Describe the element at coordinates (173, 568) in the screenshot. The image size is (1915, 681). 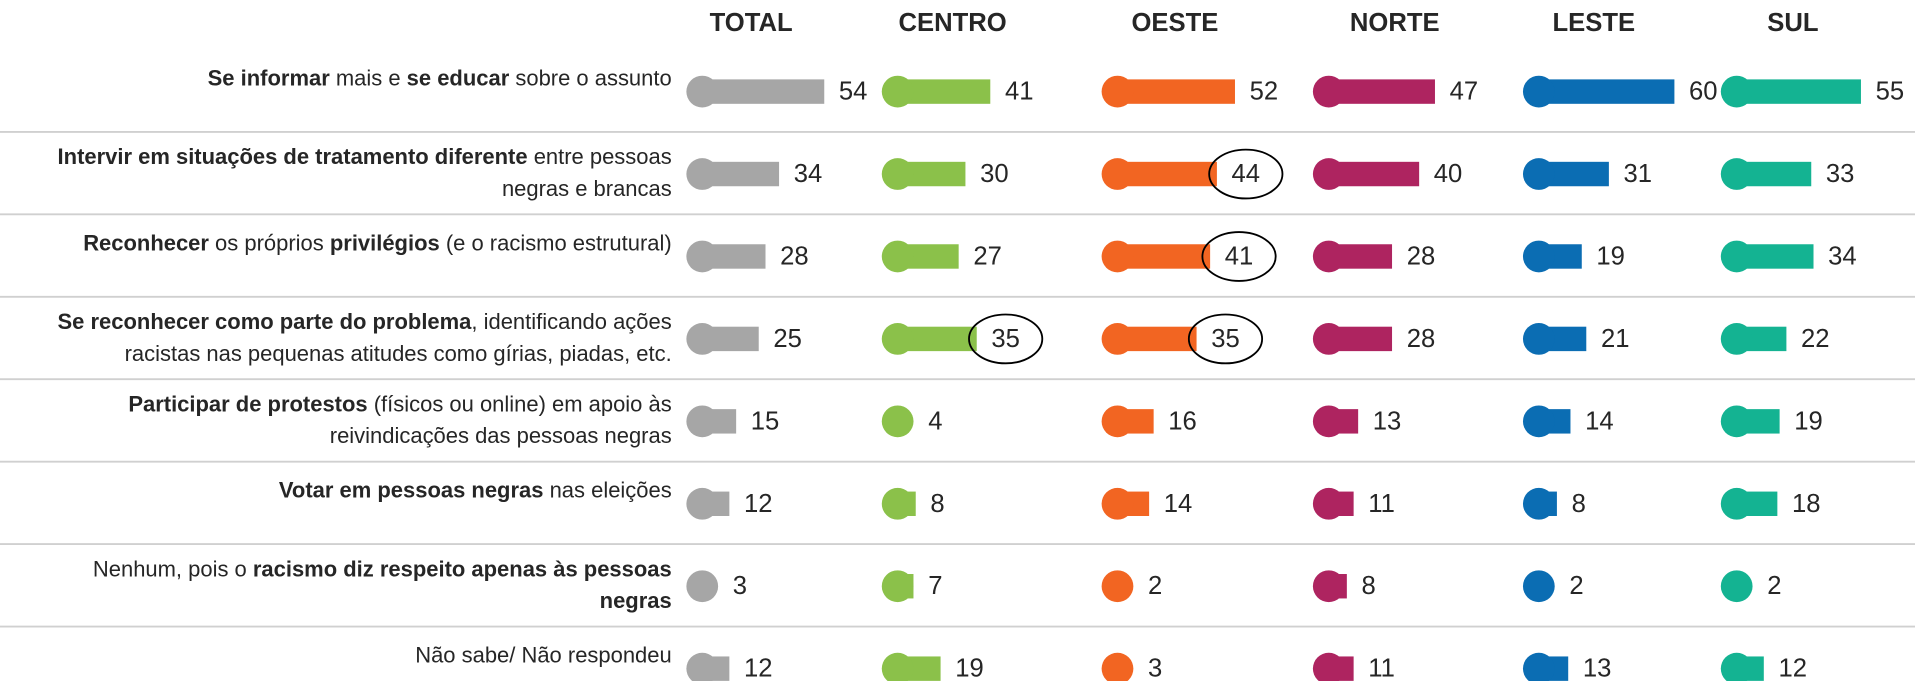
I see `label-segment: Nenhum, pois o` at that location.